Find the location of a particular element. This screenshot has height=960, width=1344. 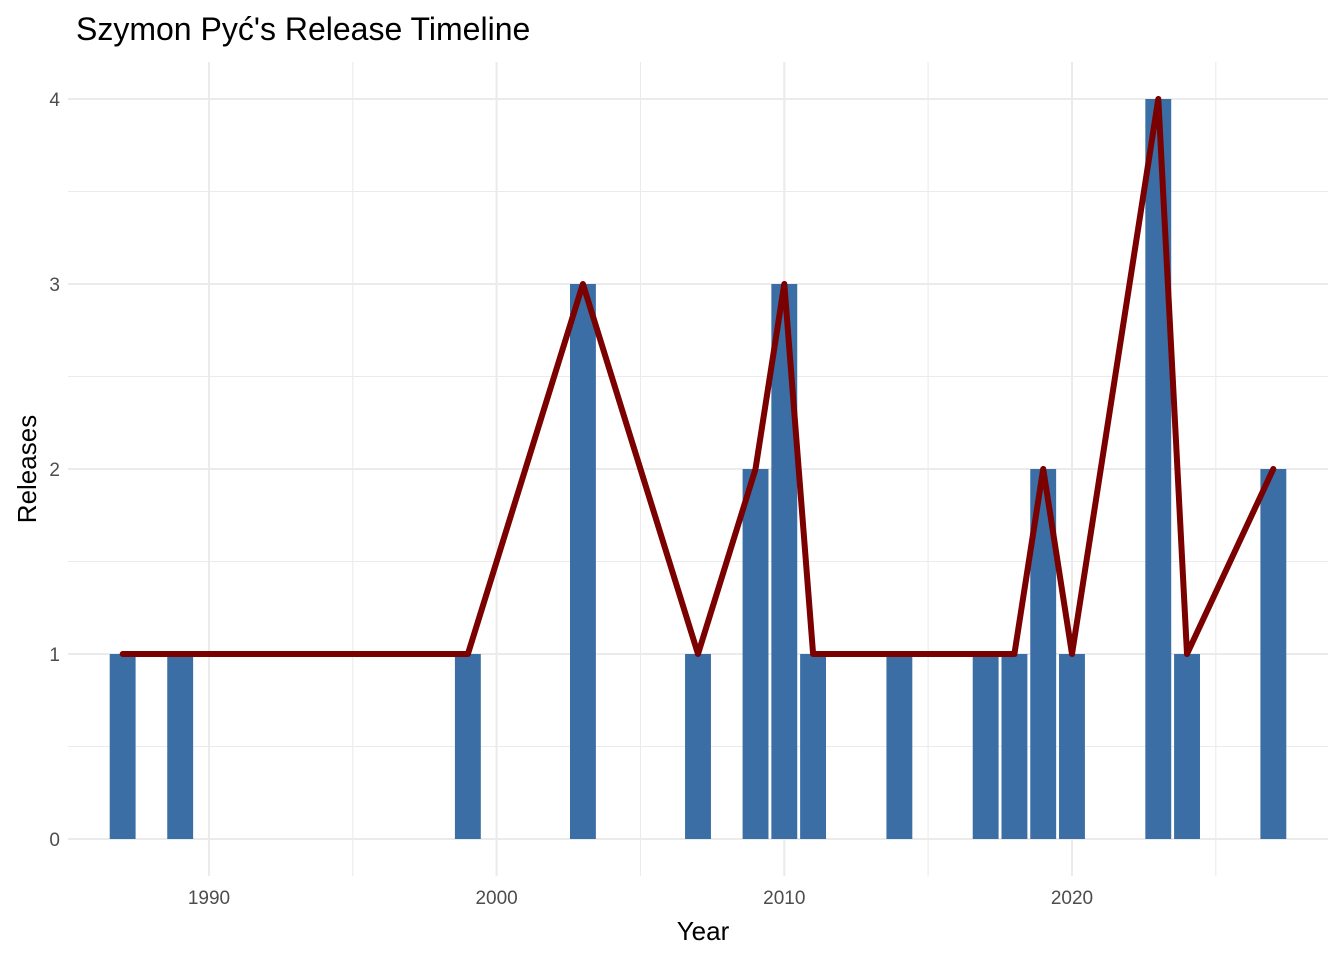

bar-2023 is located at coordinates (1158, 469).